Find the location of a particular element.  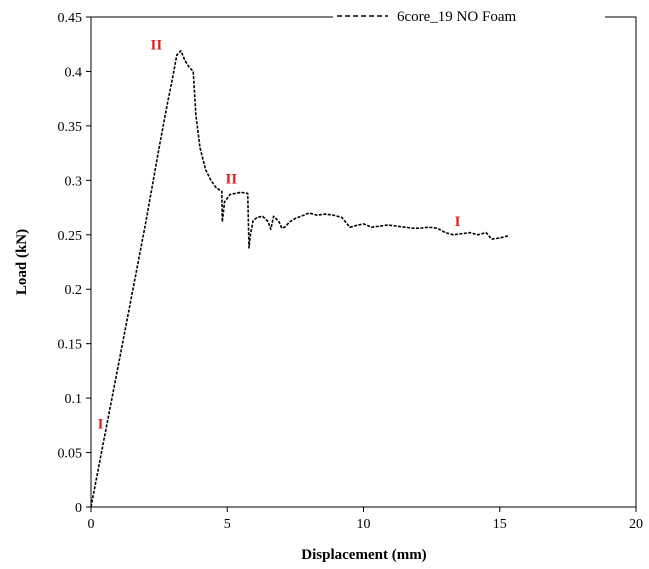

y-tick-label: 0.2 is located at coordinates (74, 290).